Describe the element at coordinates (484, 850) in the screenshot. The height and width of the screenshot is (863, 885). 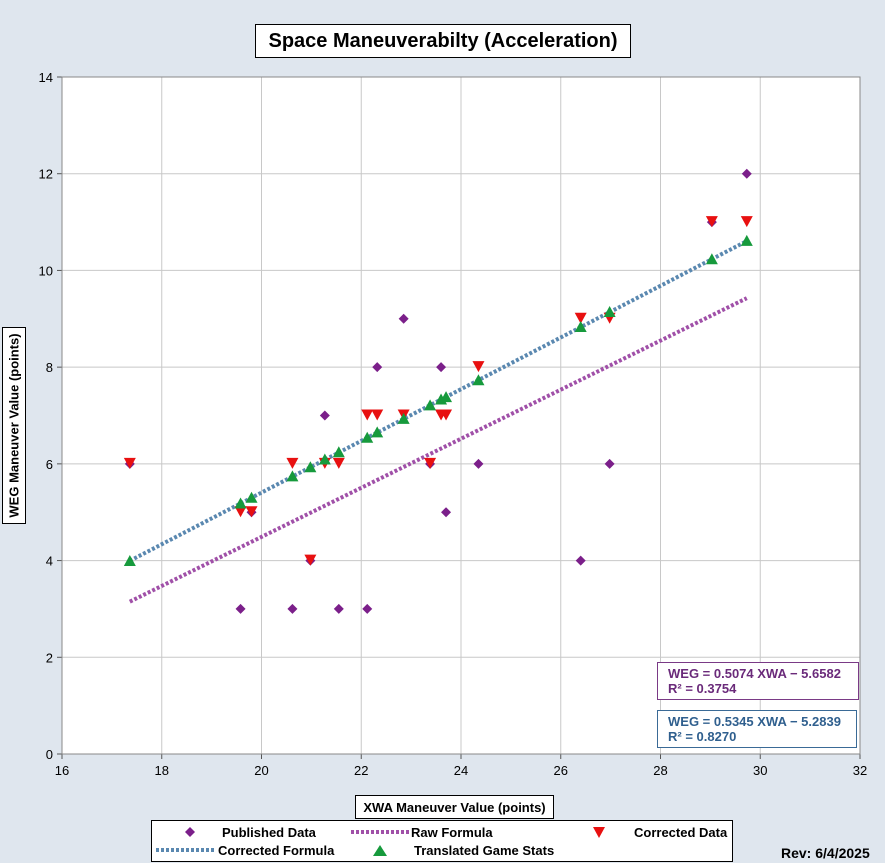
I see `legend-label-translated: Translated Game Stats` at that location.